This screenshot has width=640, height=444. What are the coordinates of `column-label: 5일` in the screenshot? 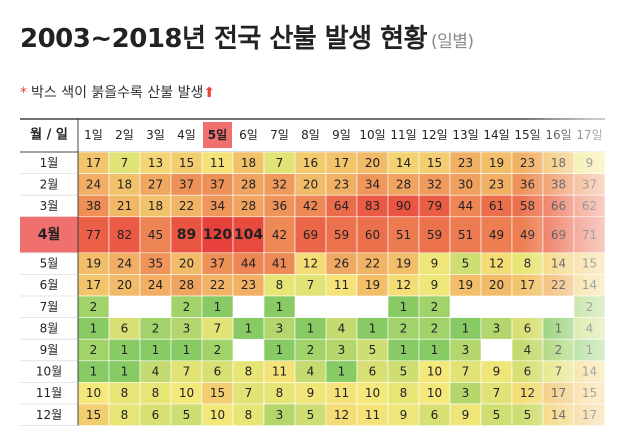 It's located at (217, 135).